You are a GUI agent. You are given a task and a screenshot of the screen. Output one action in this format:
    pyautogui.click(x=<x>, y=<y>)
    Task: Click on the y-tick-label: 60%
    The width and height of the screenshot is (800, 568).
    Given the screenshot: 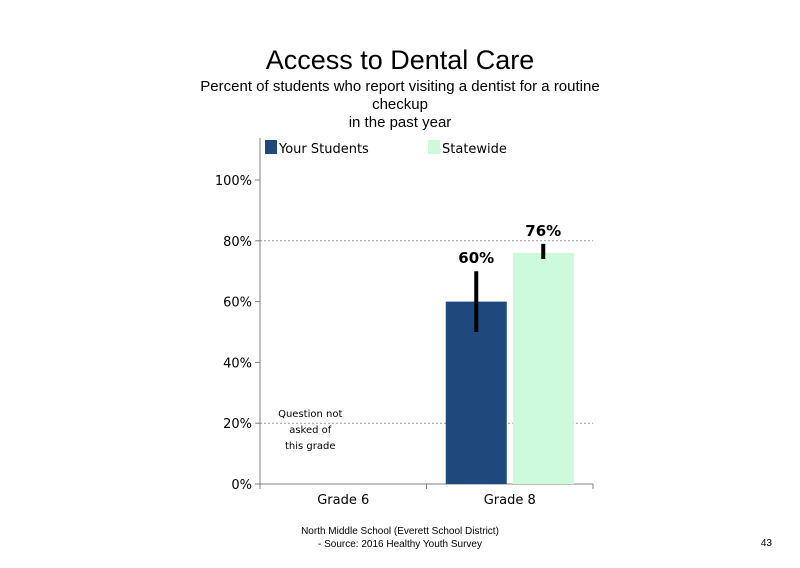 What is the action you would take?
    pyautogui.click(x=237, y=303)
    